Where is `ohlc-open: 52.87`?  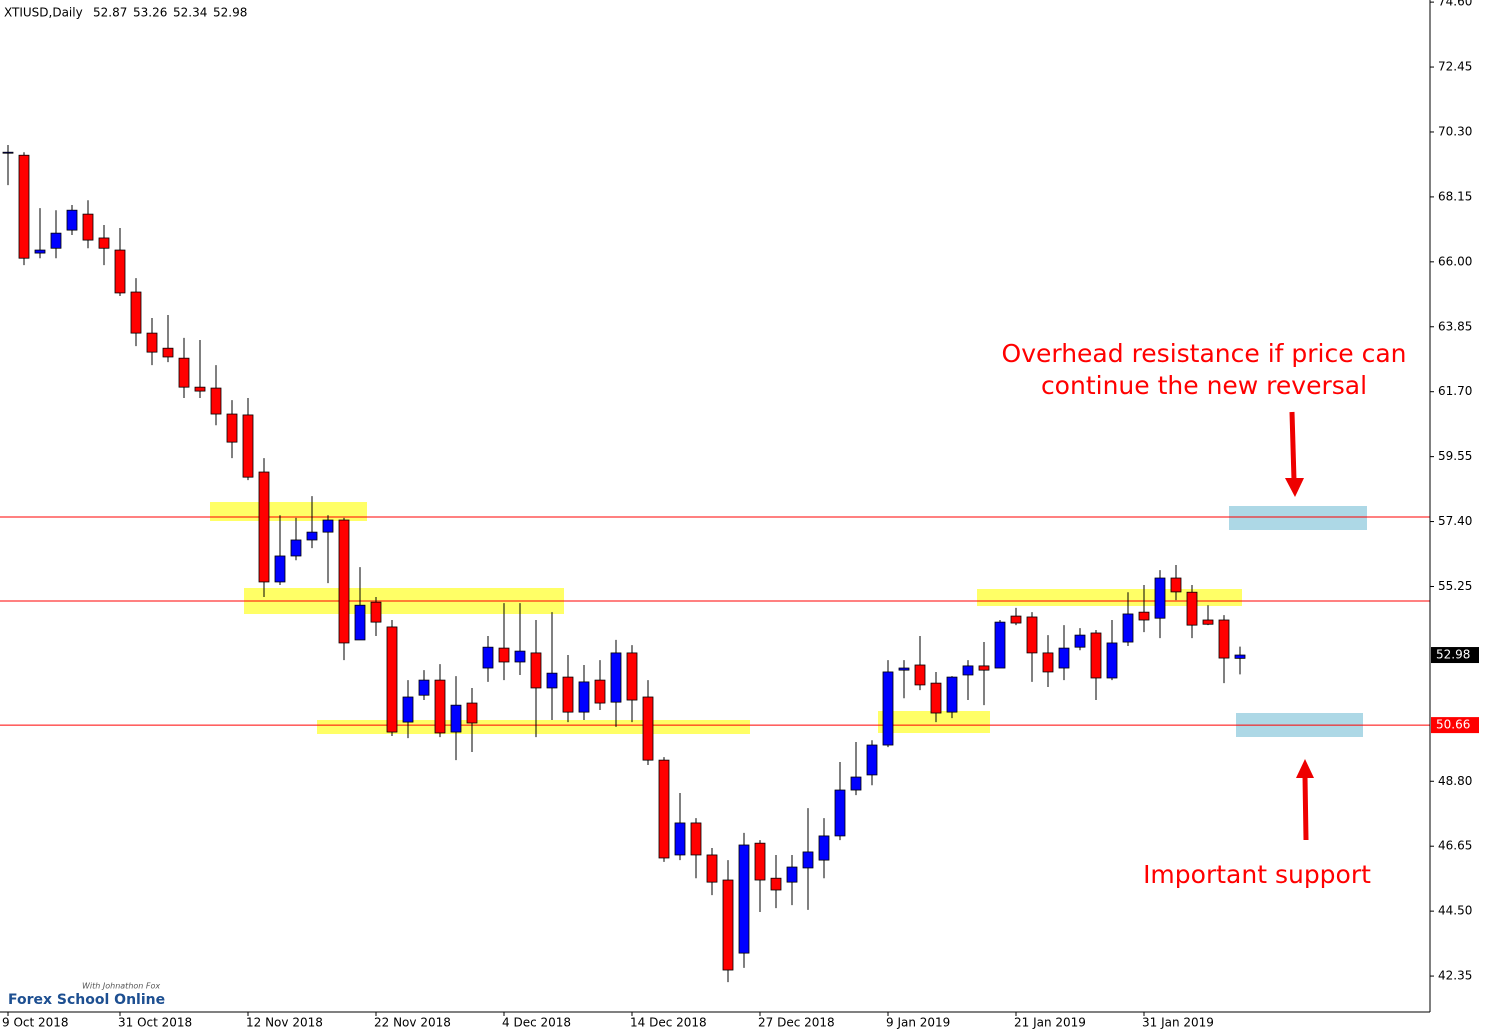 ohlc-open: 52.87 is located at coordinates (110, 13).